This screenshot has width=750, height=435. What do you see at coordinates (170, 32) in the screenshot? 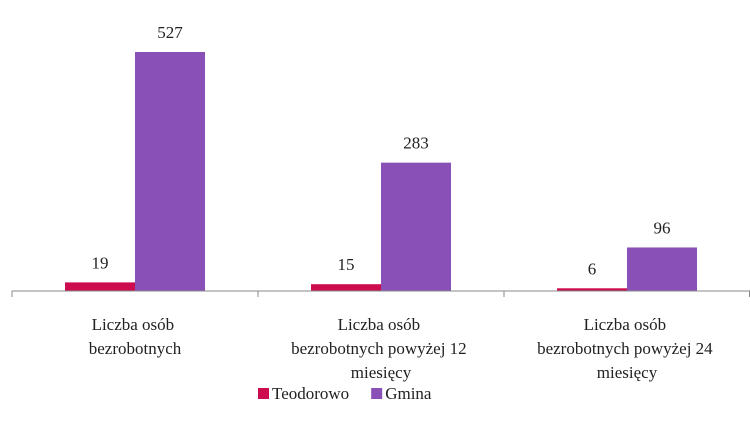
I see `value-label: 527` at bounding box center [170, 32].